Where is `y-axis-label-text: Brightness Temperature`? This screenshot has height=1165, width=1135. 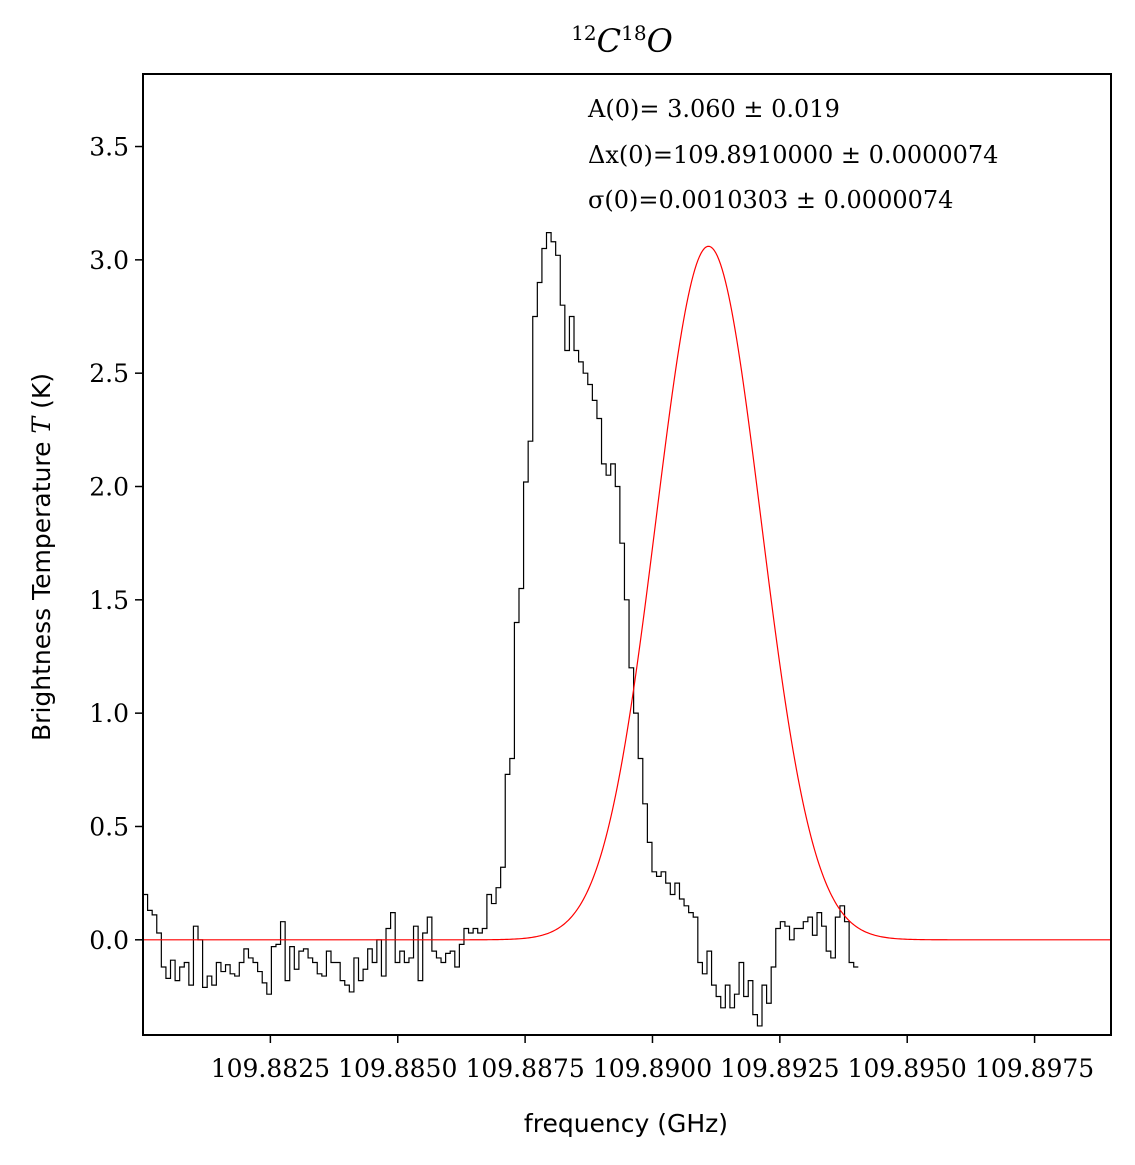 y-axis-label-text: Brightness Temperature is located at coordinates (41, 587).